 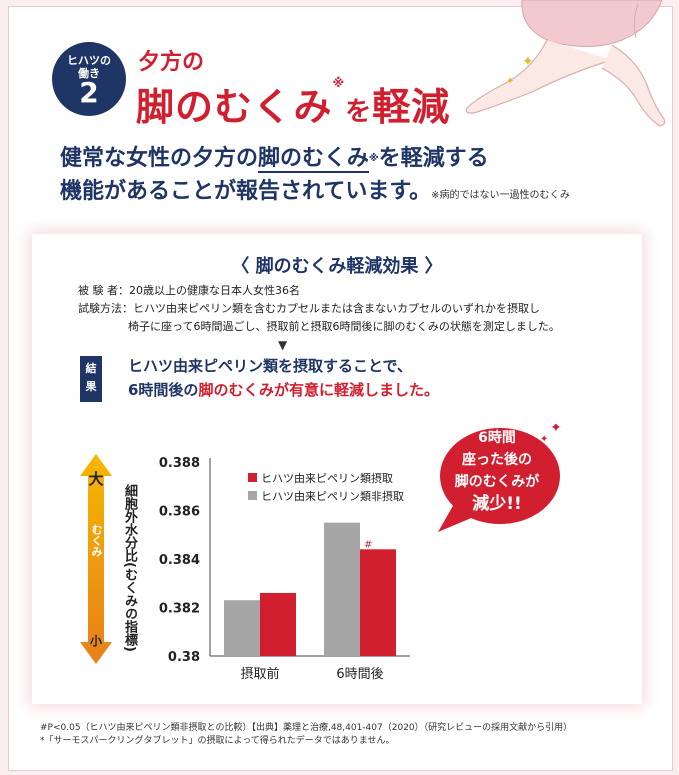 What do you see at coordinates (89, 73) in the screenshot?
I see `badge-mid-line: 働き` at bounding box center [89, 73].